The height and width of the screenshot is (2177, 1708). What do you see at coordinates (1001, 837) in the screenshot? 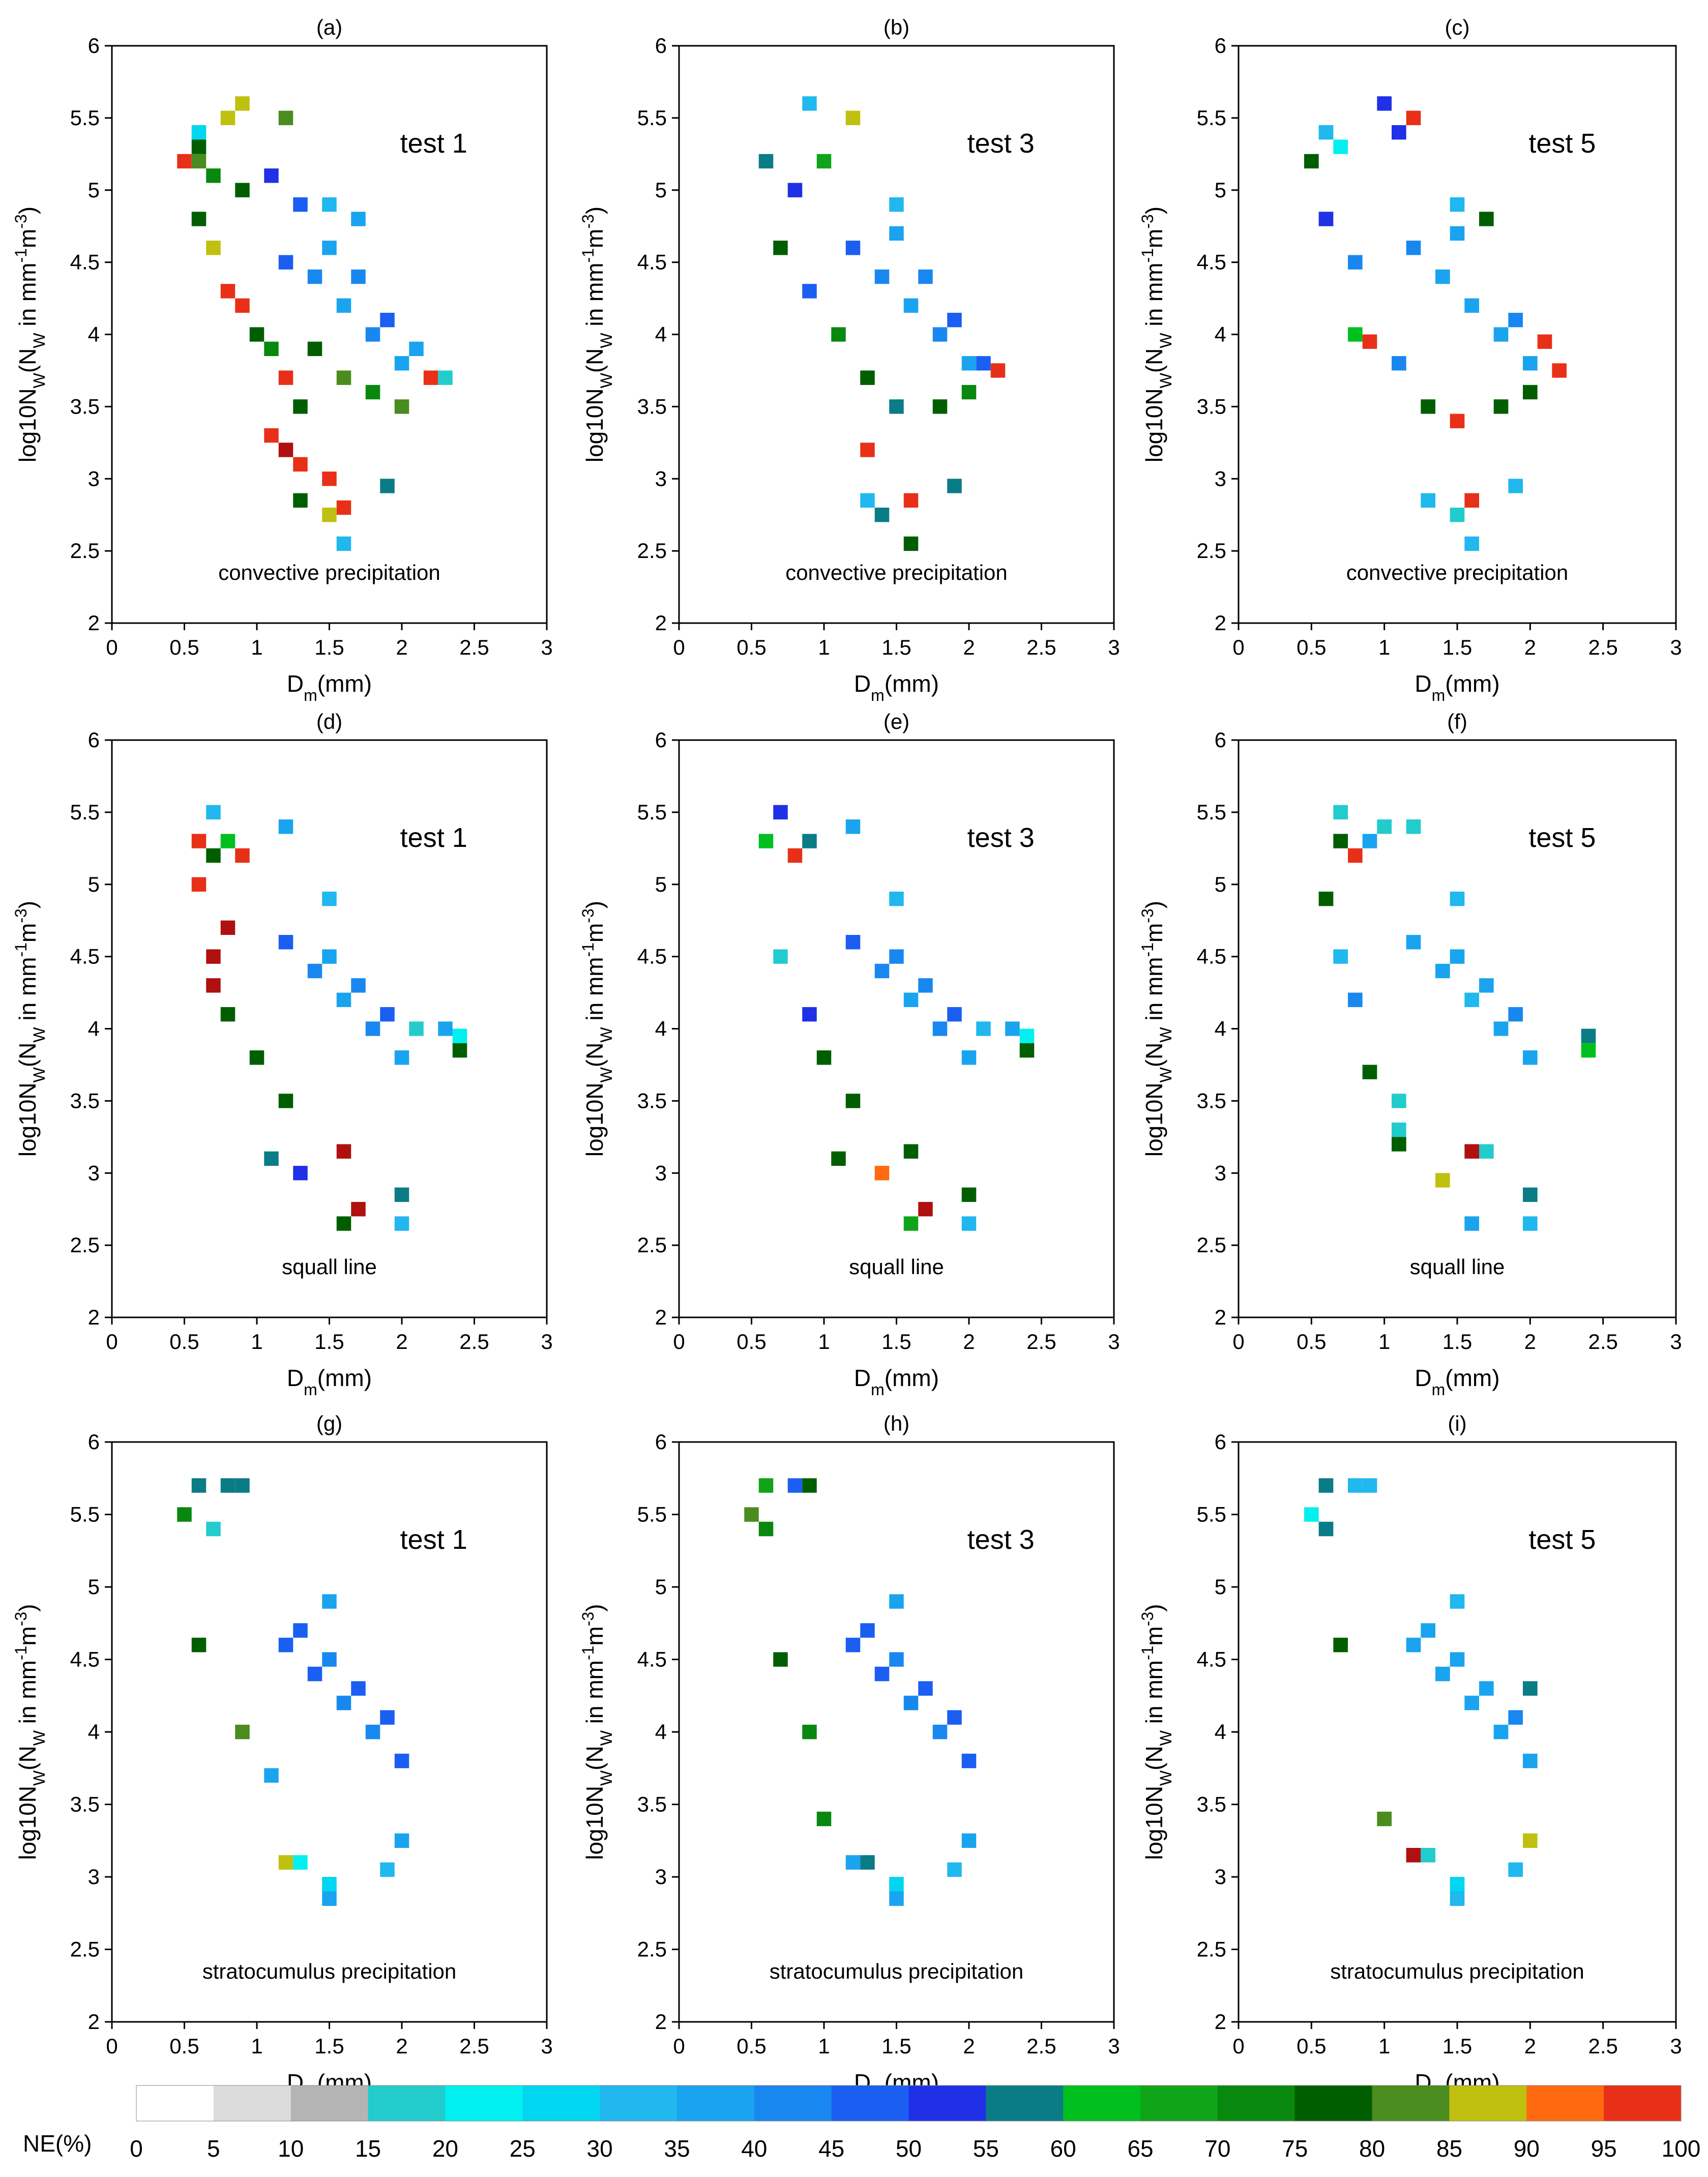
I see `test-annotation: test 3` at bounding box center [1001, 837].